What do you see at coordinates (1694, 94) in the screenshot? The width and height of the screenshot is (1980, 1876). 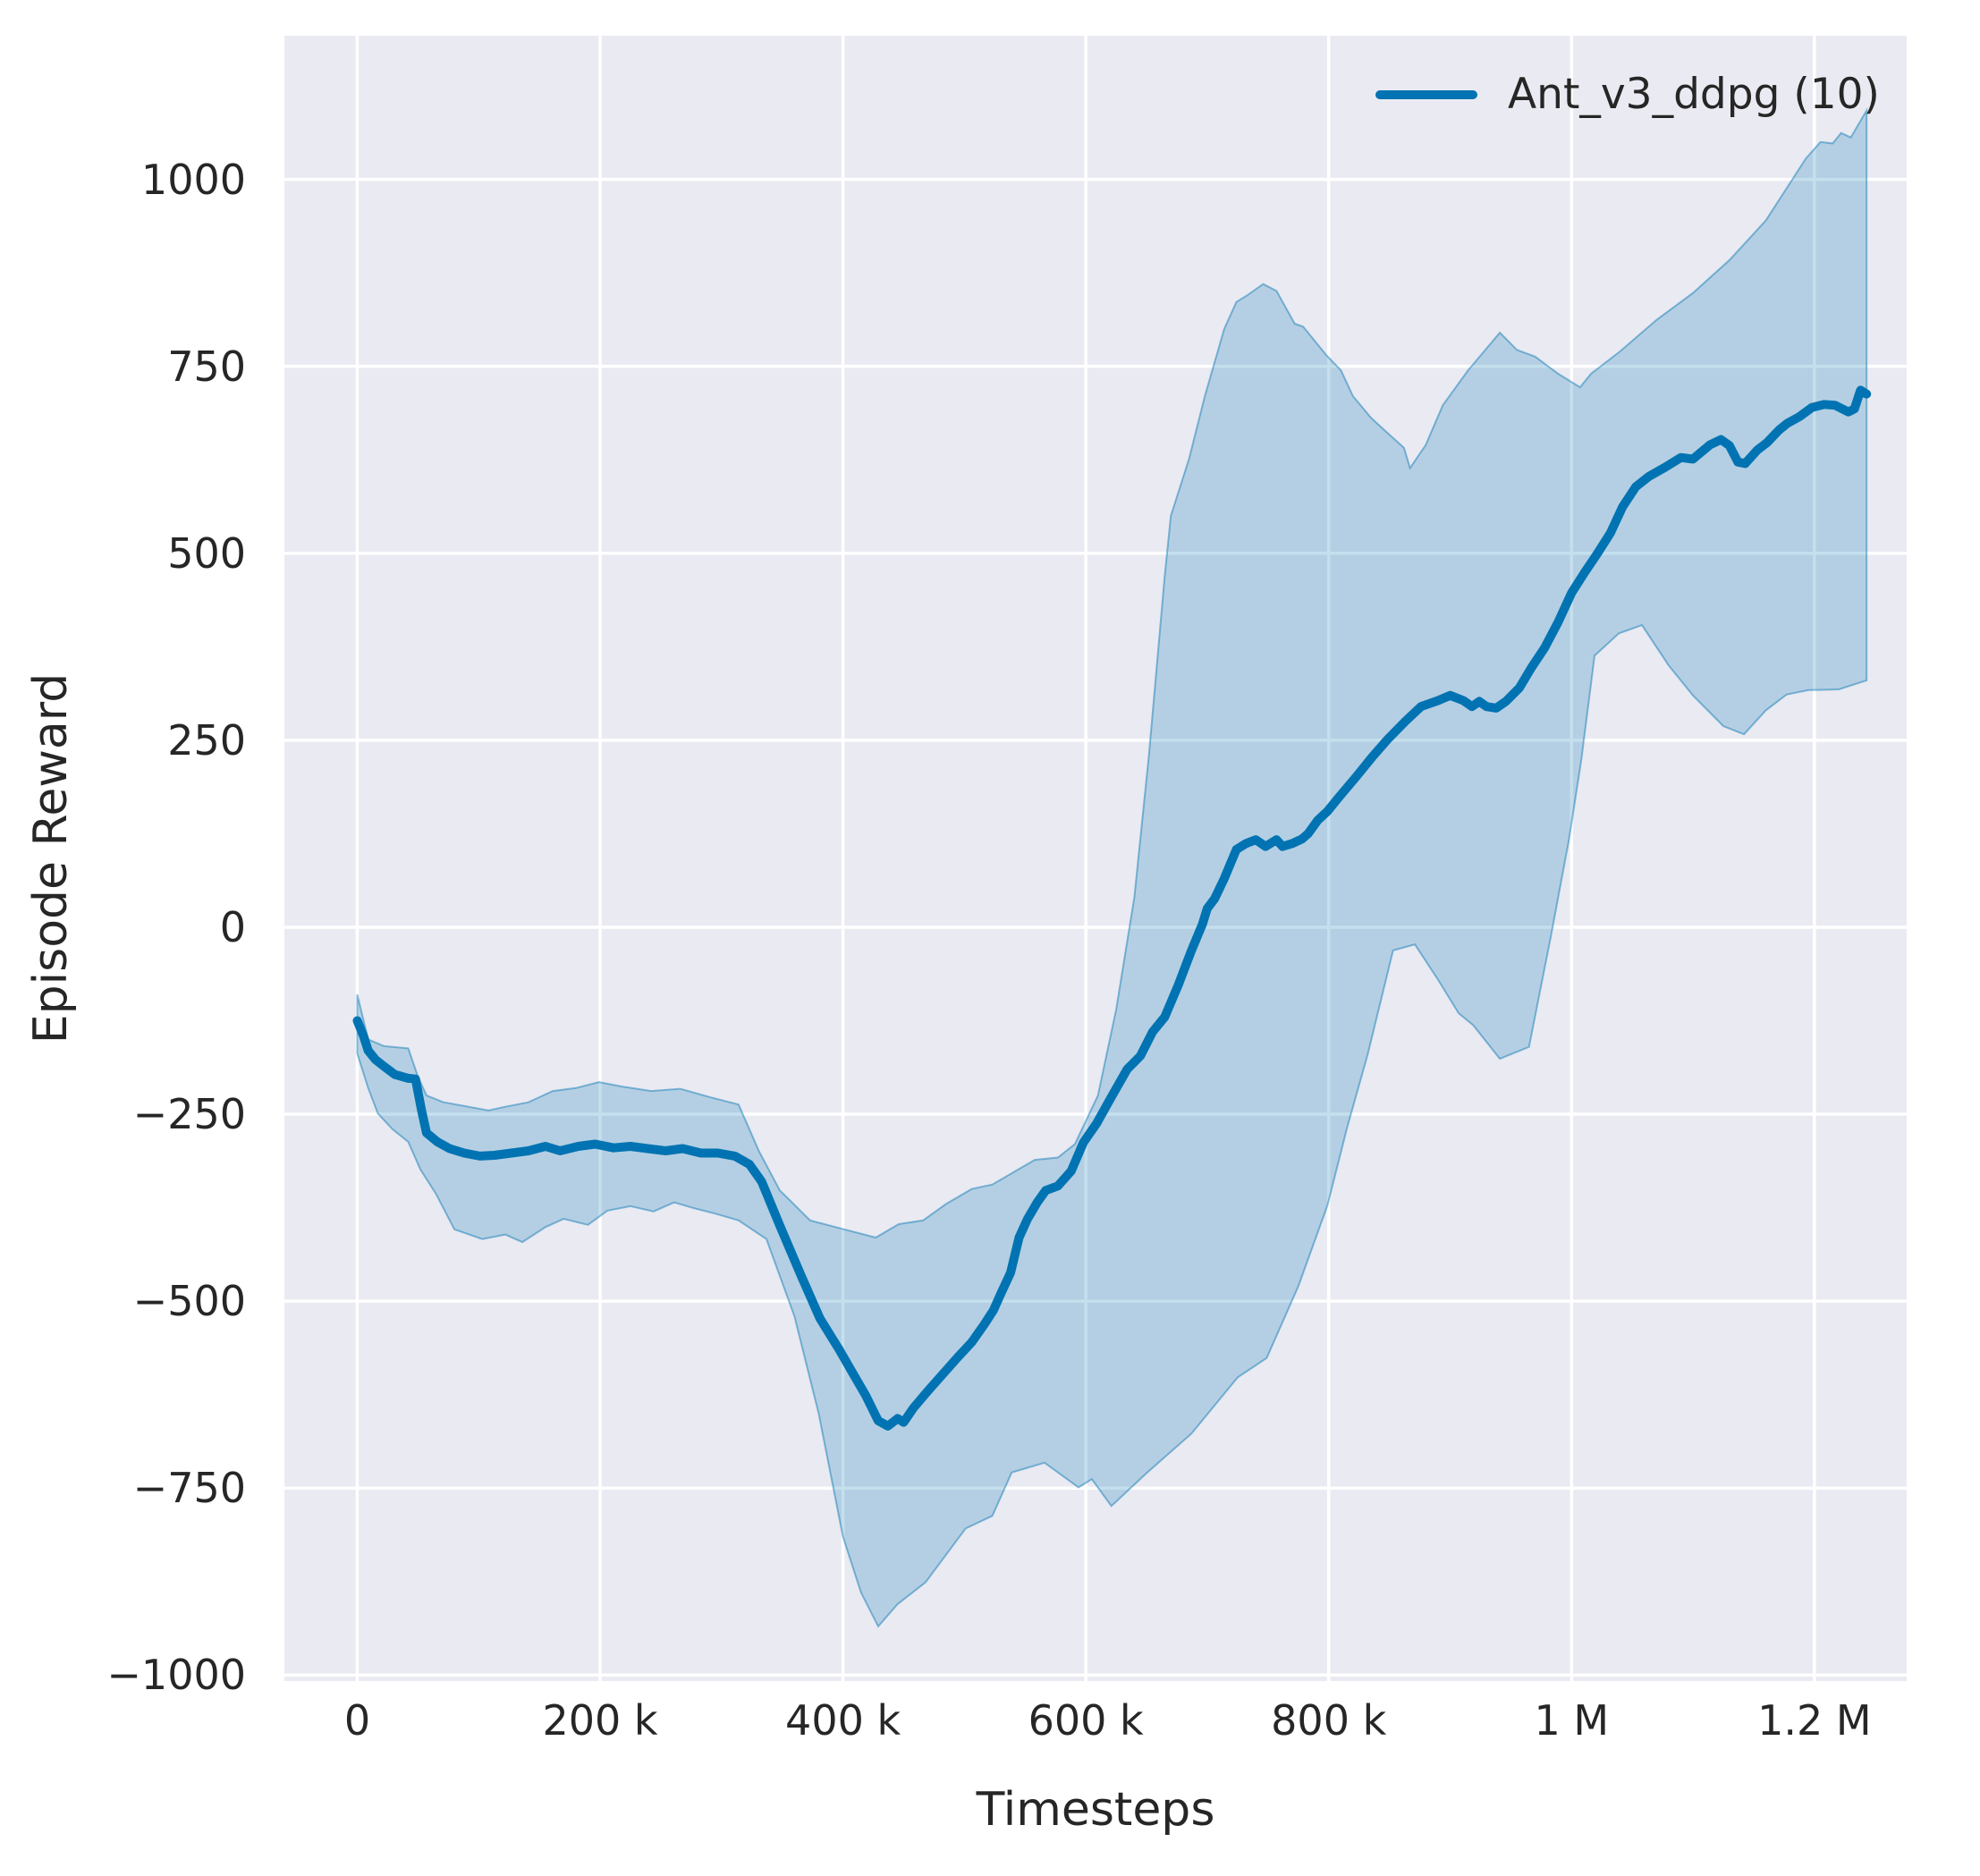 I see `legend-label: Ant_v3_ddpg (10)` at bounding box center [1694, 94].